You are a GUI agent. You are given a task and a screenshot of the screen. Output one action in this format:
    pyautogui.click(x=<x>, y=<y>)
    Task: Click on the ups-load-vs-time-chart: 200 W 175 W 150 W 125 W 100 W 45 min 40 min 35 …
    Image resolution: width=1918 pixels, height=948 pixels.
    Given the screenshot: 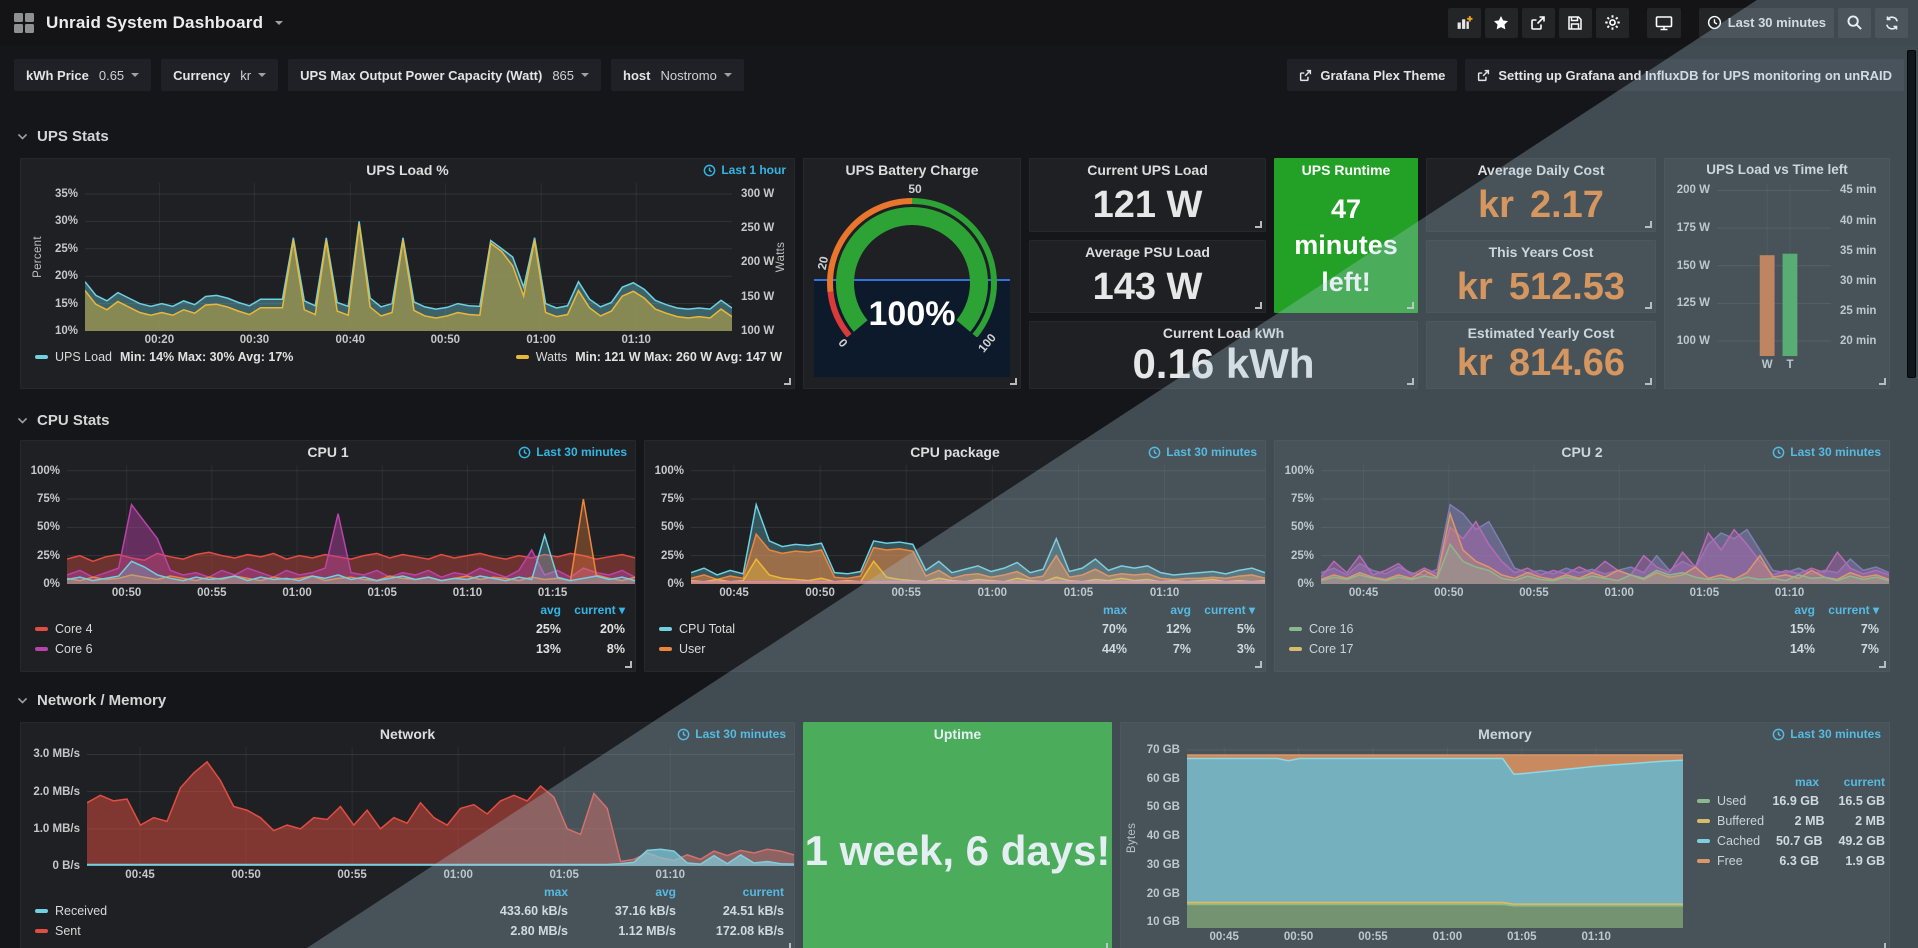 What is the action you would take?
    pyautogui.click(x=1777, y=278)
    